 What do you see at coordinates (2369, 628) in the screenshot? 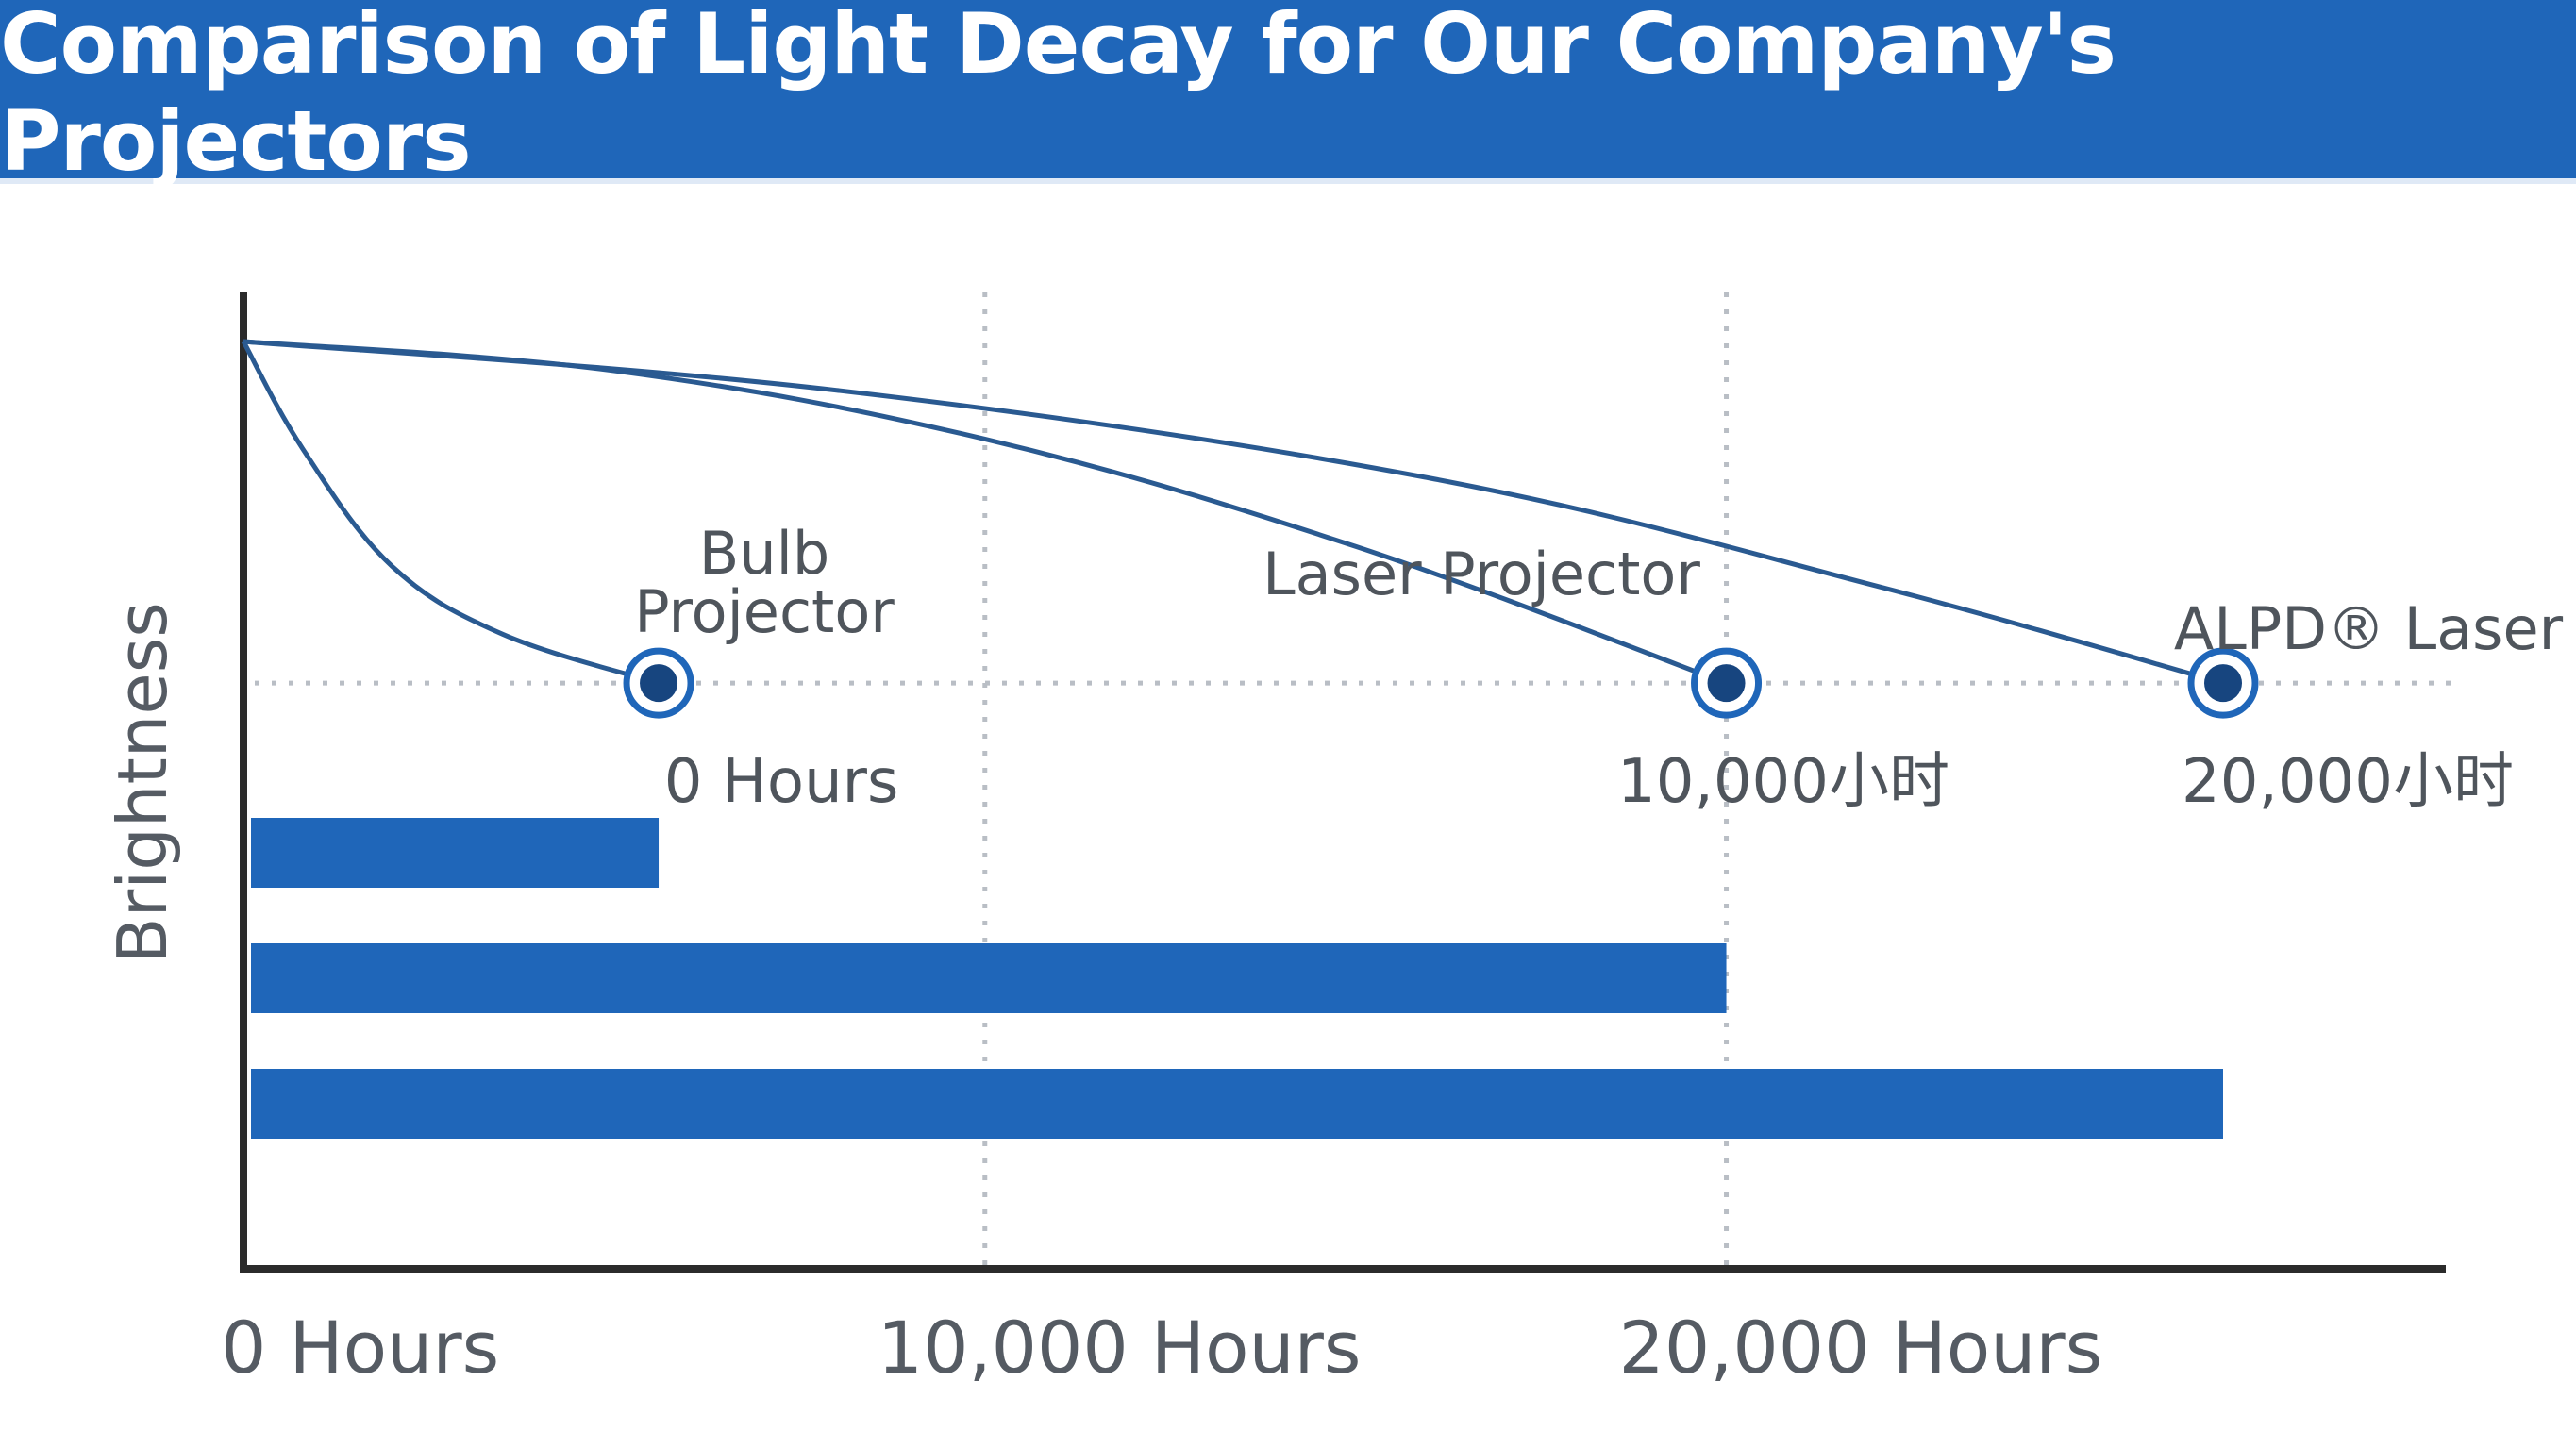
I see `series-name-label: ALPD® Laser` at bounding box center [2369, 628].